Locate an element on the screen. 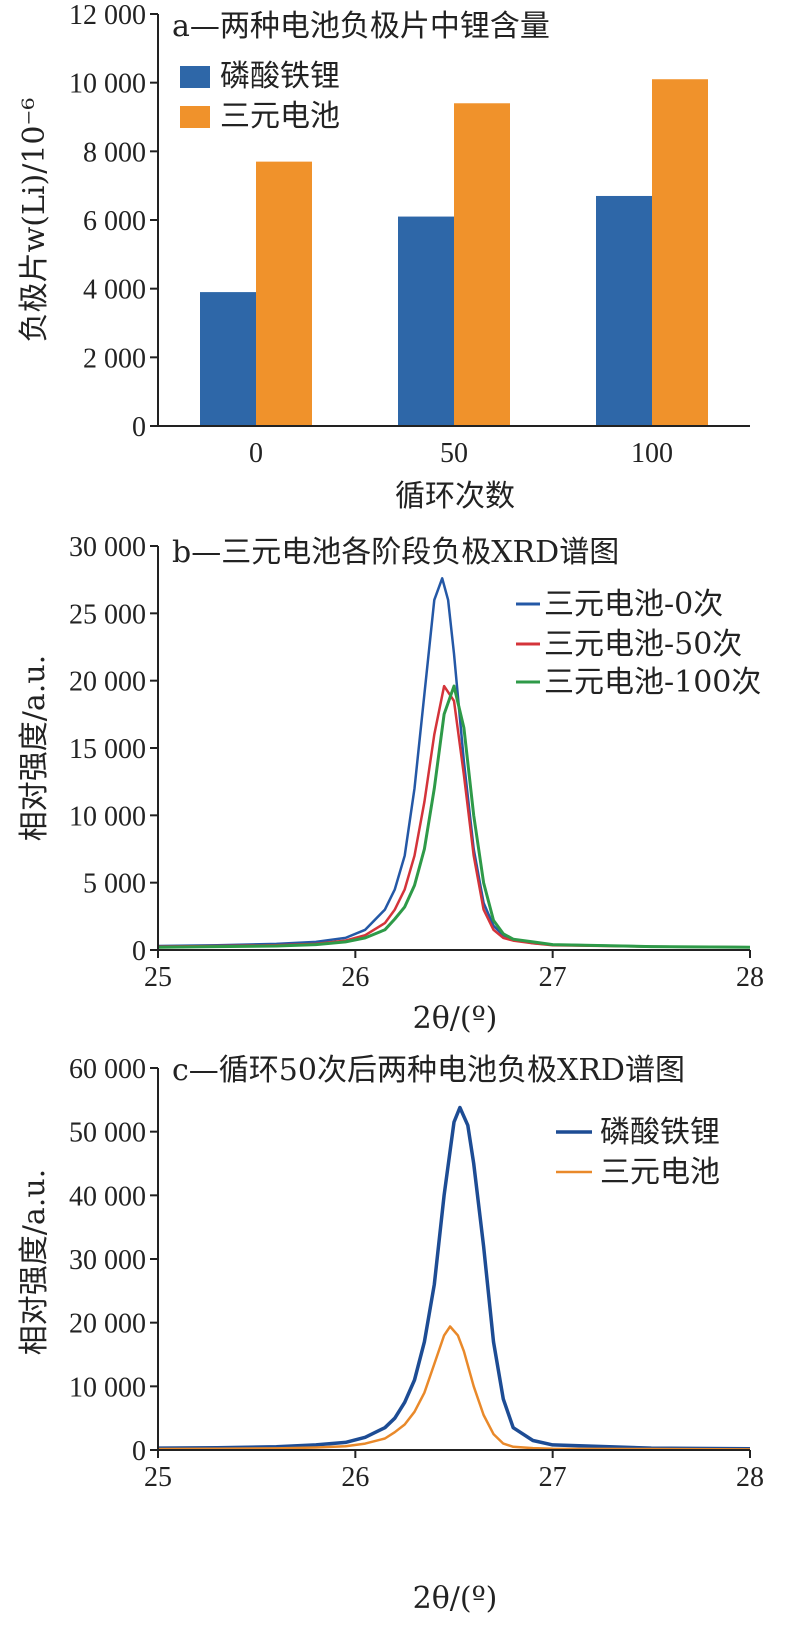  legend-label-ncm-50: 三元电池-50次 is located at coordinates (643, 644).